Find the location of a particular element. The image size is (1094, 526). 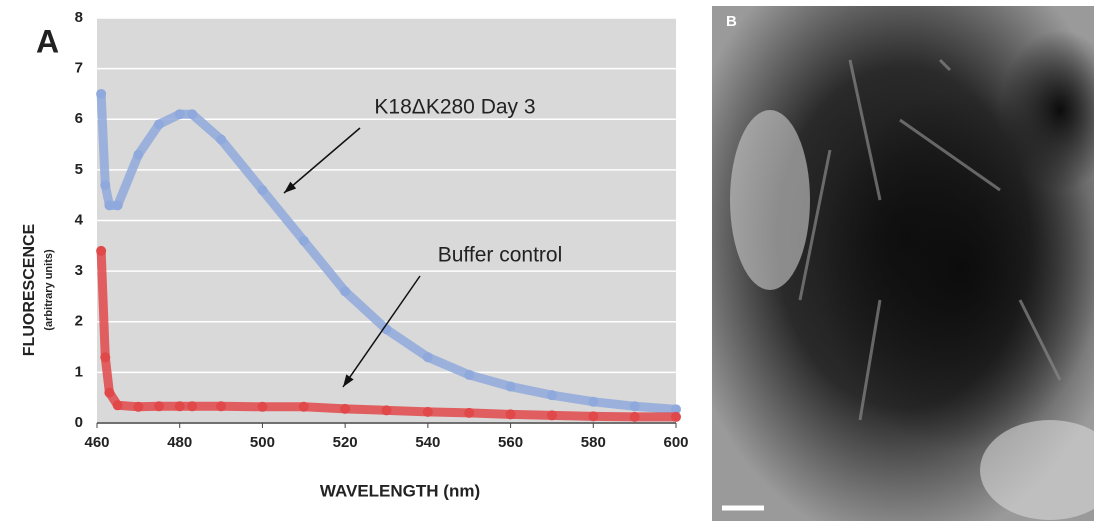

x-axis-label: WAVELENGTH (nm) is located at coordinates (400, 490).